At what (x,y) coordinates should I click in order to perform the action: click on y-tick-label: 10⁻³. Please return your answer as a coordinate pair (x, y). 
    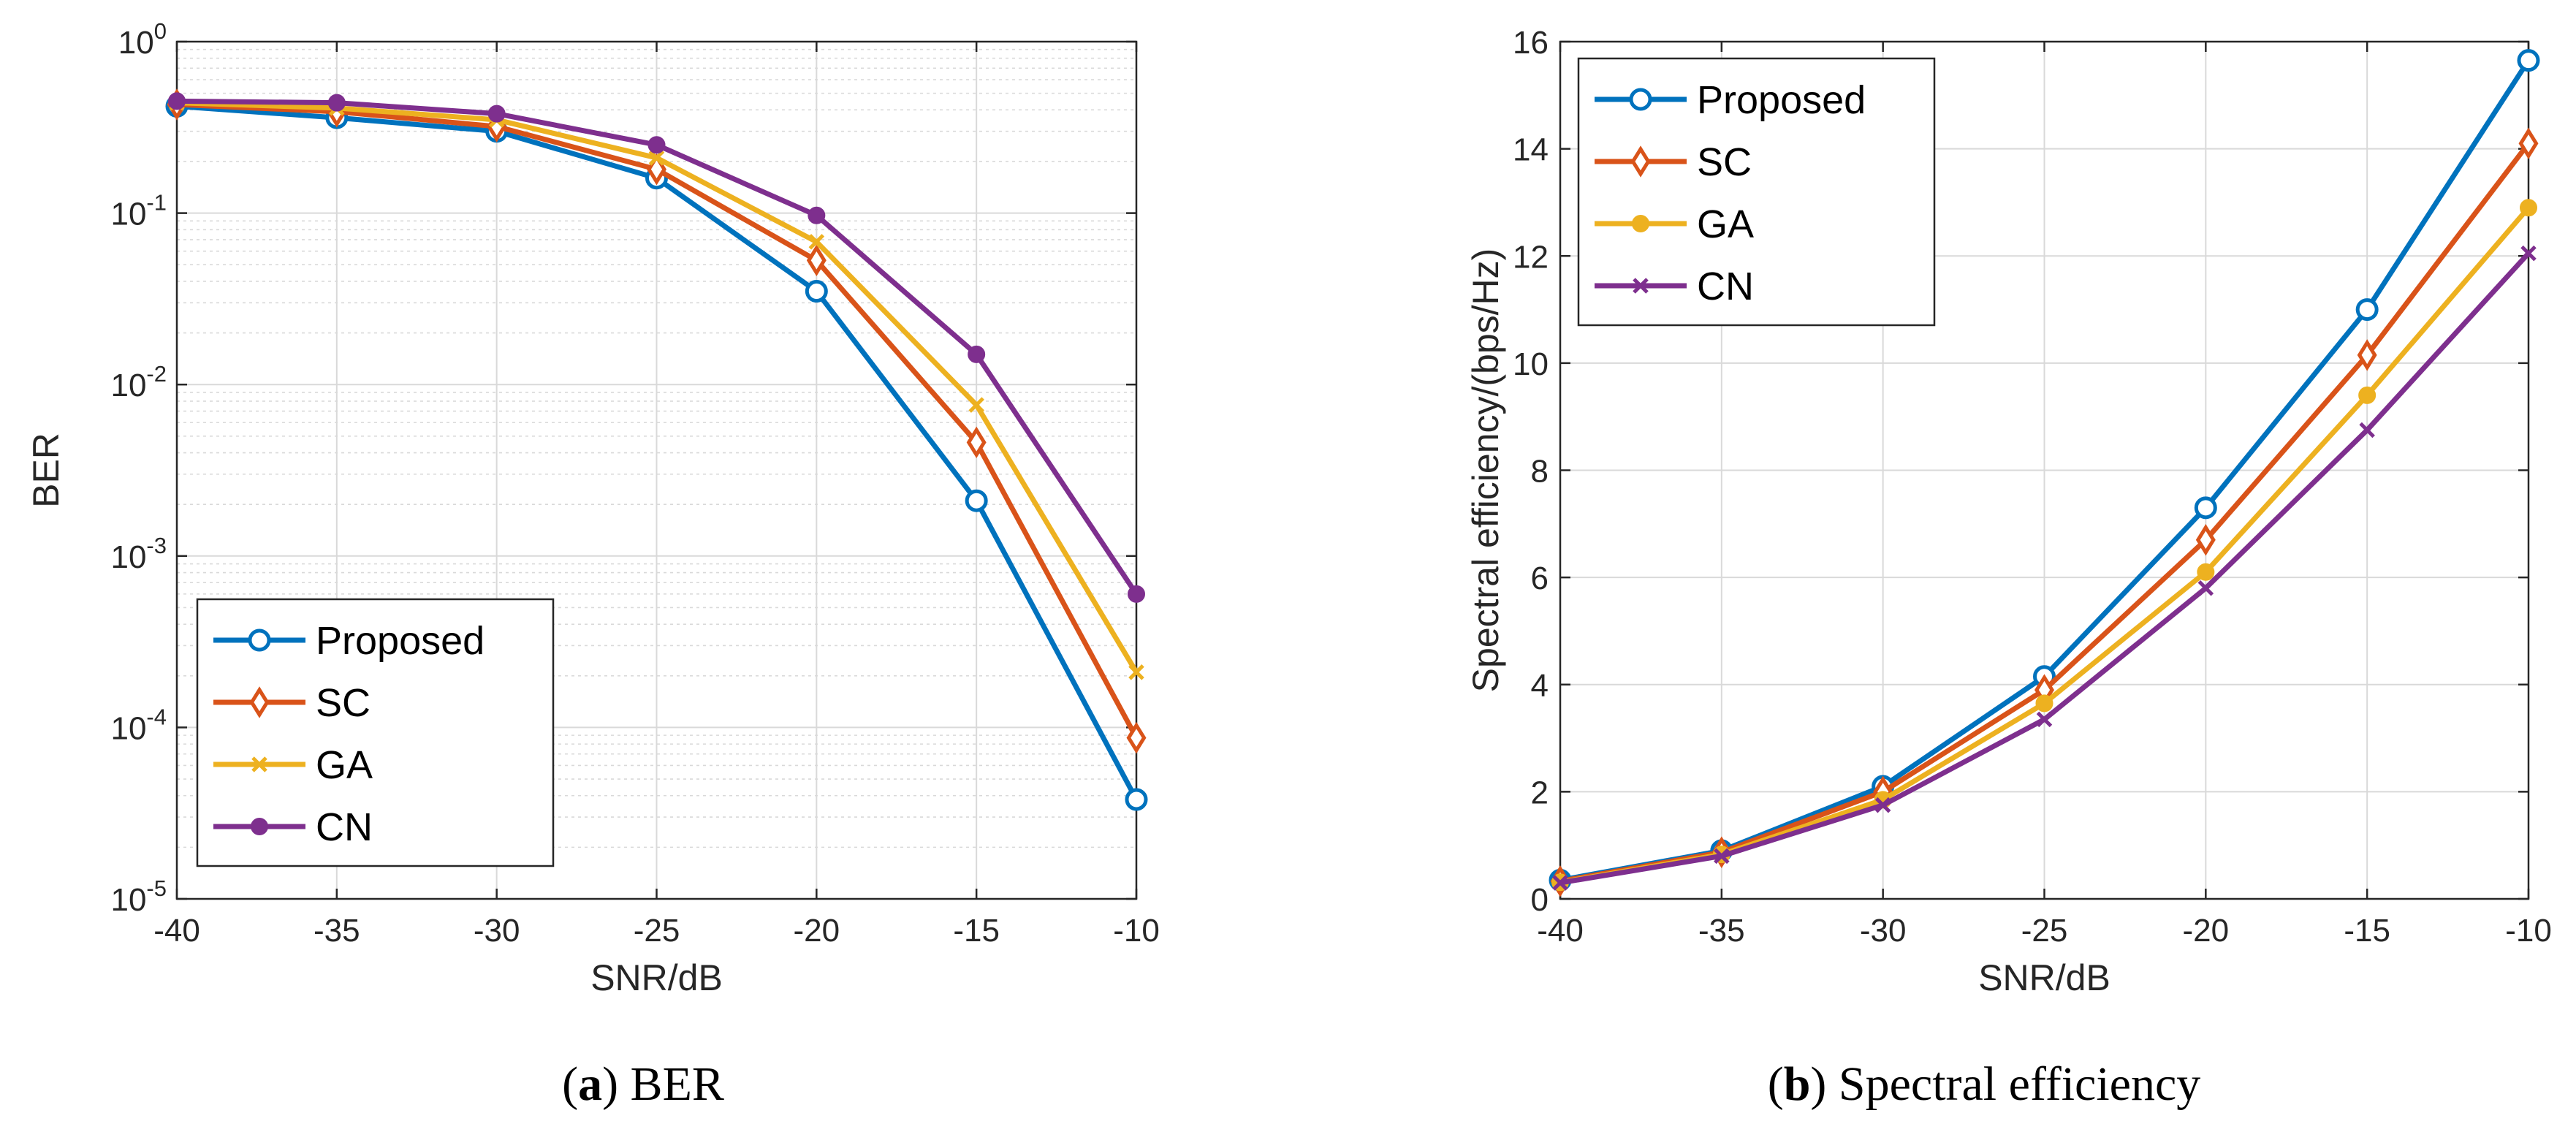
    Looking at the image, I should click on (138, 554).